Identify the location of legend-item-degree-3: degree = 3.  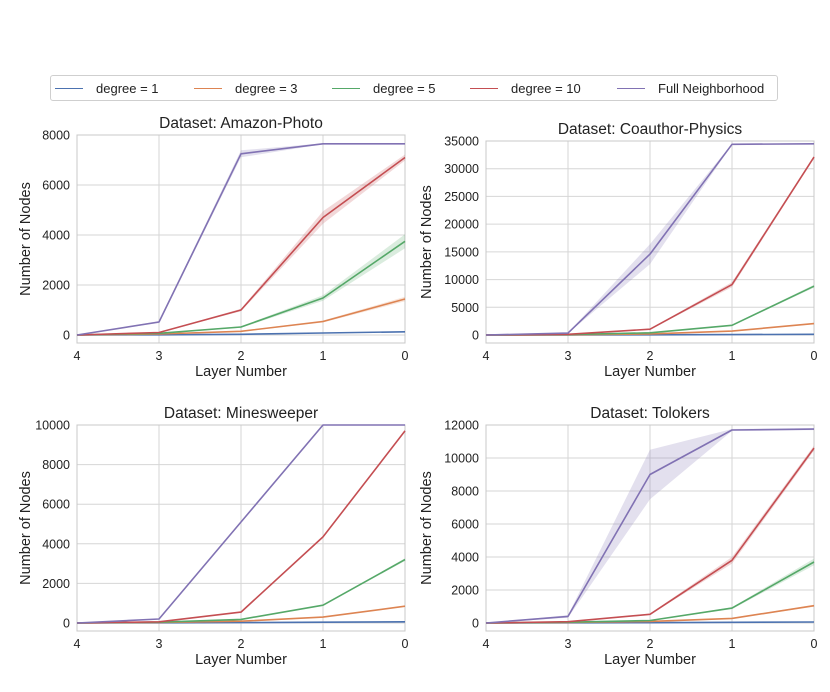
(246, 88).